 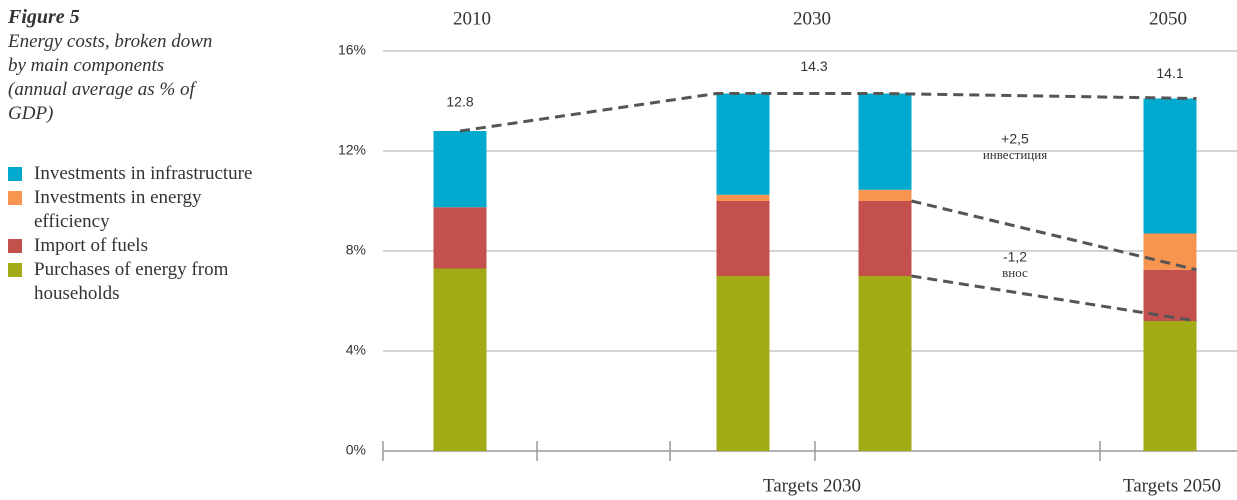 I want to click on chart-title: Figure 5, so click(x=44, y=17).